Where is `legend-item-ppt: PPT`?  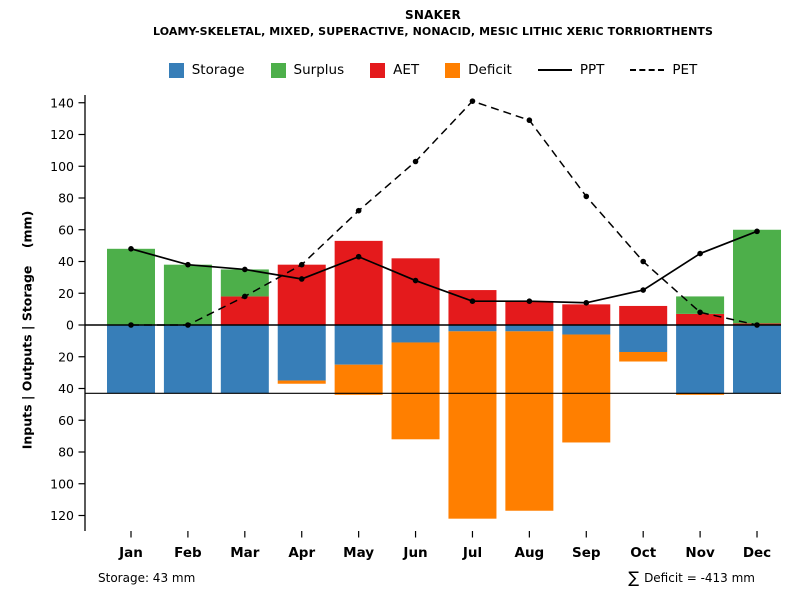 legend-item-ppt: PPT is located at coordinates (571, 70).